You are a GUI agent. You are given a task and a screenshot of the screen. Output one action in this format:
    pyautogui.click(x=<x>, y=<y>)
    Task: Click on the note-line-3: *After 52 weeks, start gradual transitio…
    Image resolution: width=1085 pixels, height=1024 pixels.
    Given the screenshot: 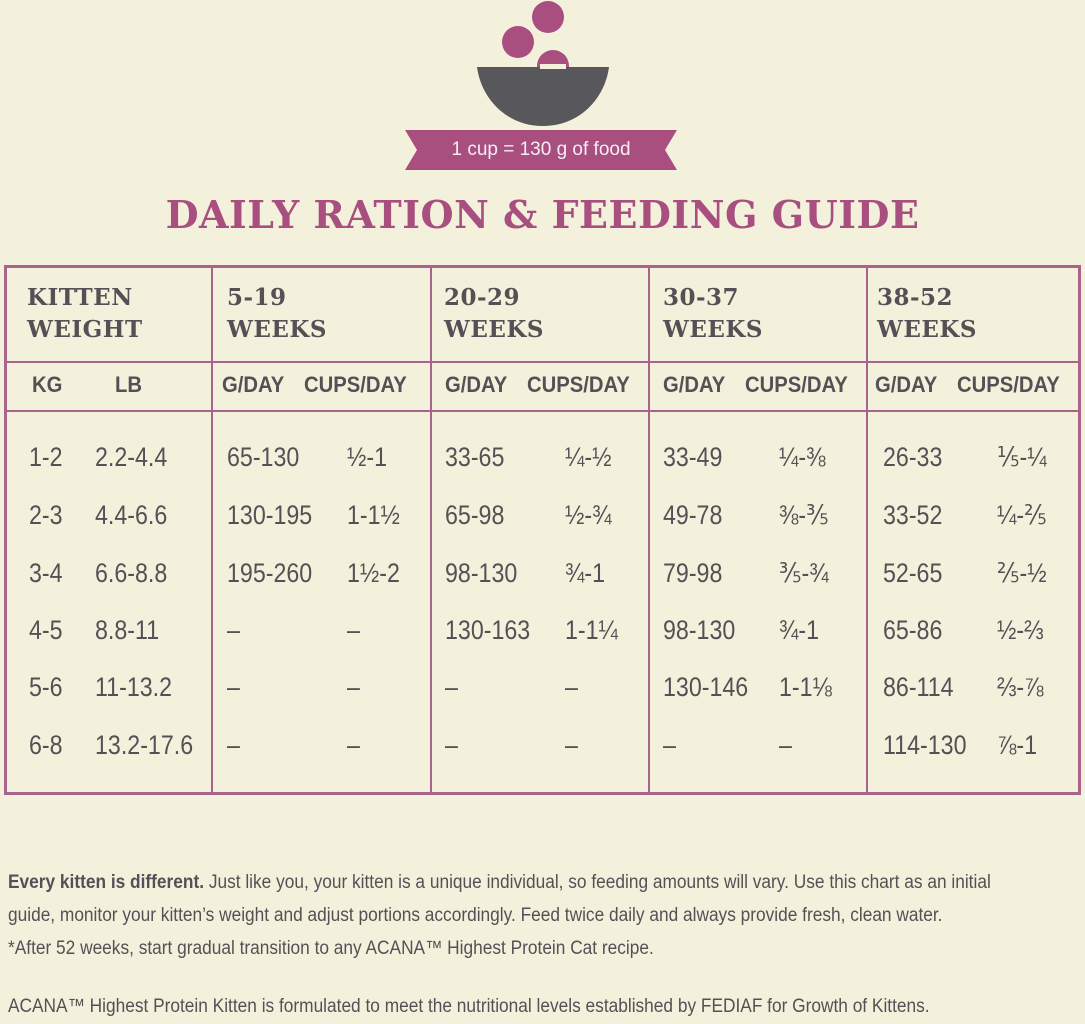 What is the action you would take?
    pyautogui.click(x=331, y=948)
    